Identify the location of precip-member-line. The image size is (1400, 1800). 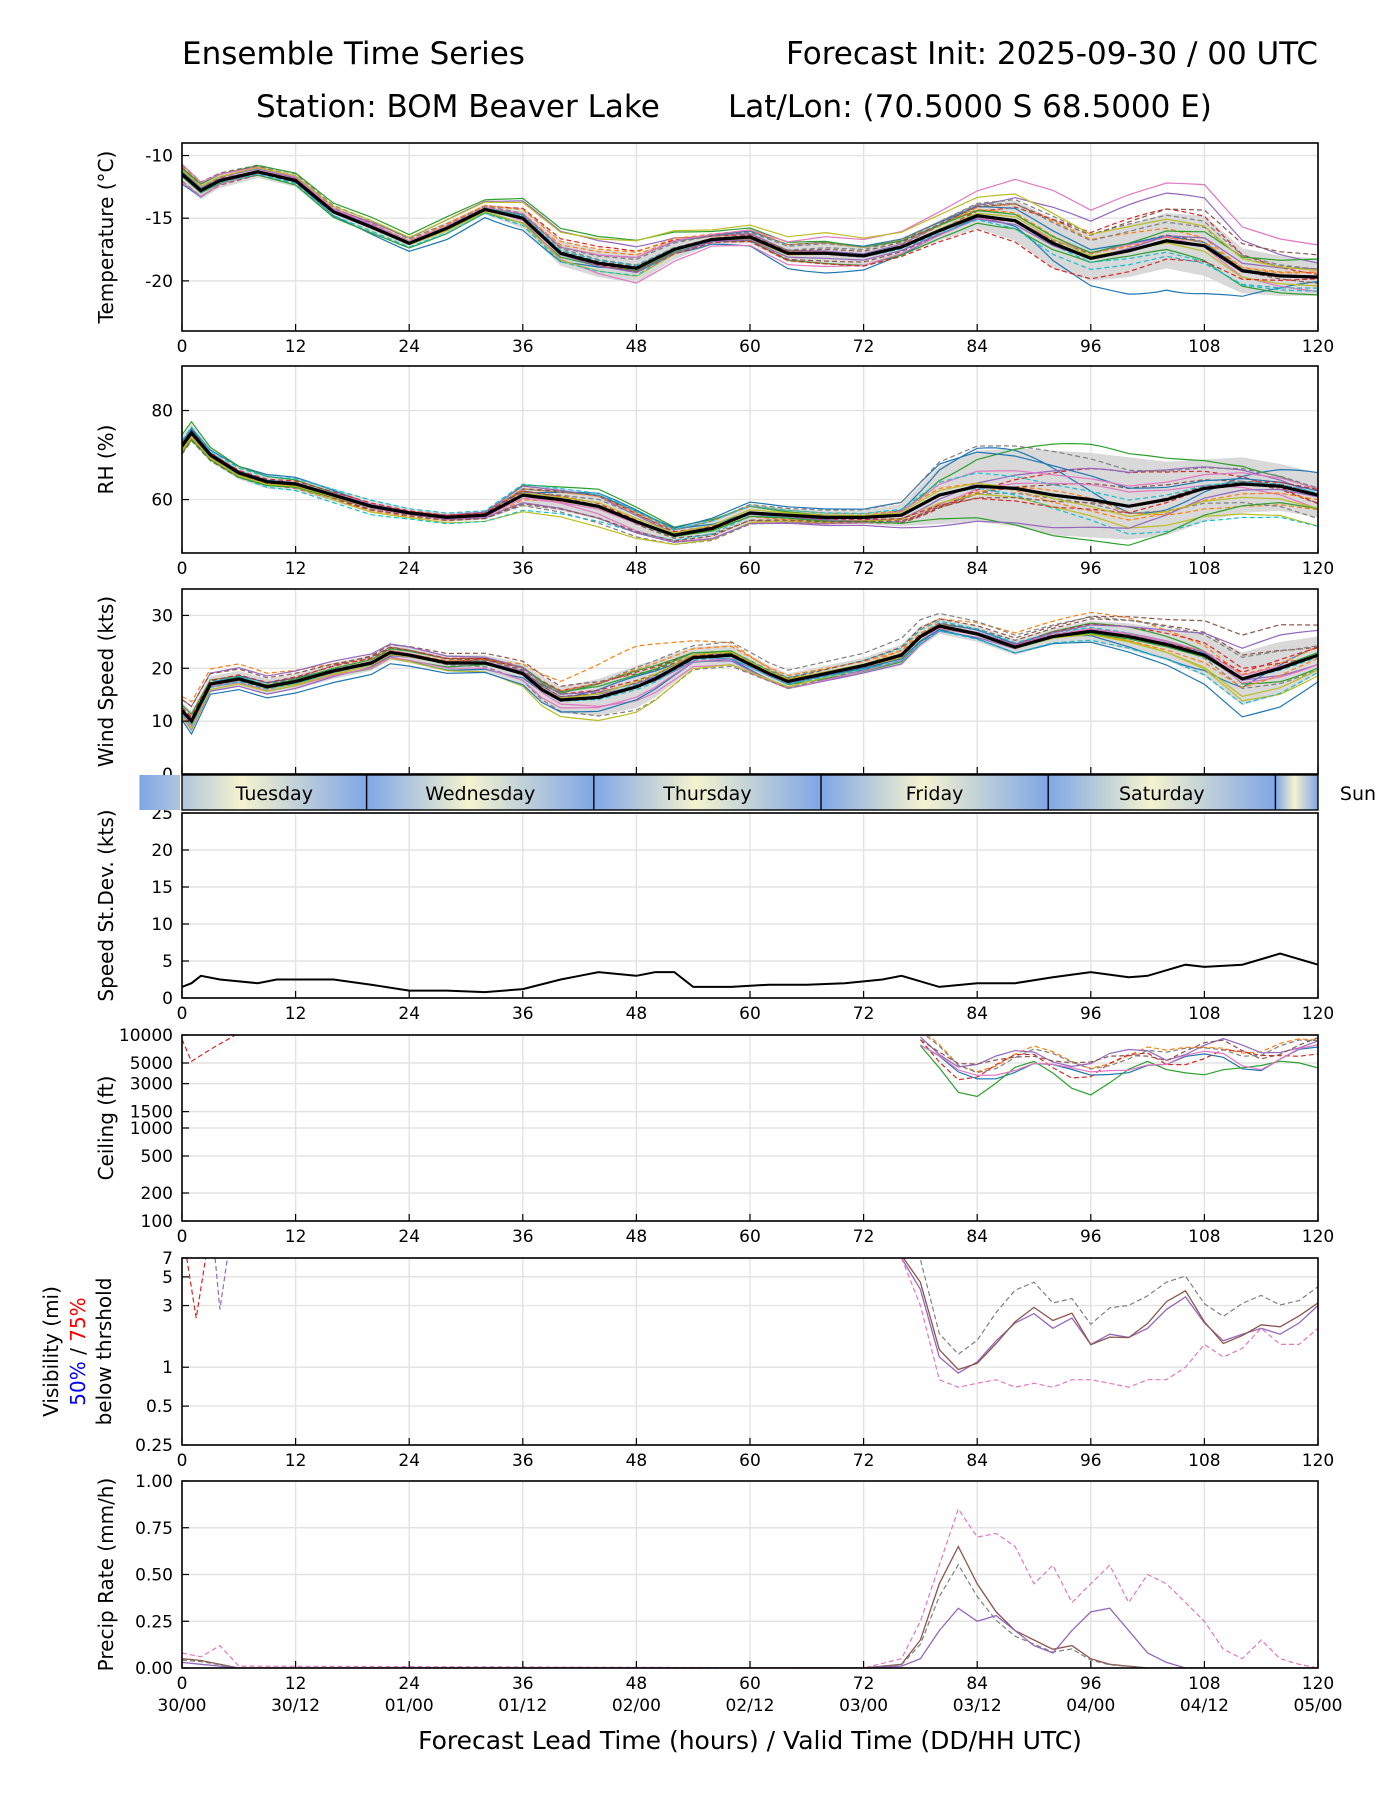
(750, 1606).